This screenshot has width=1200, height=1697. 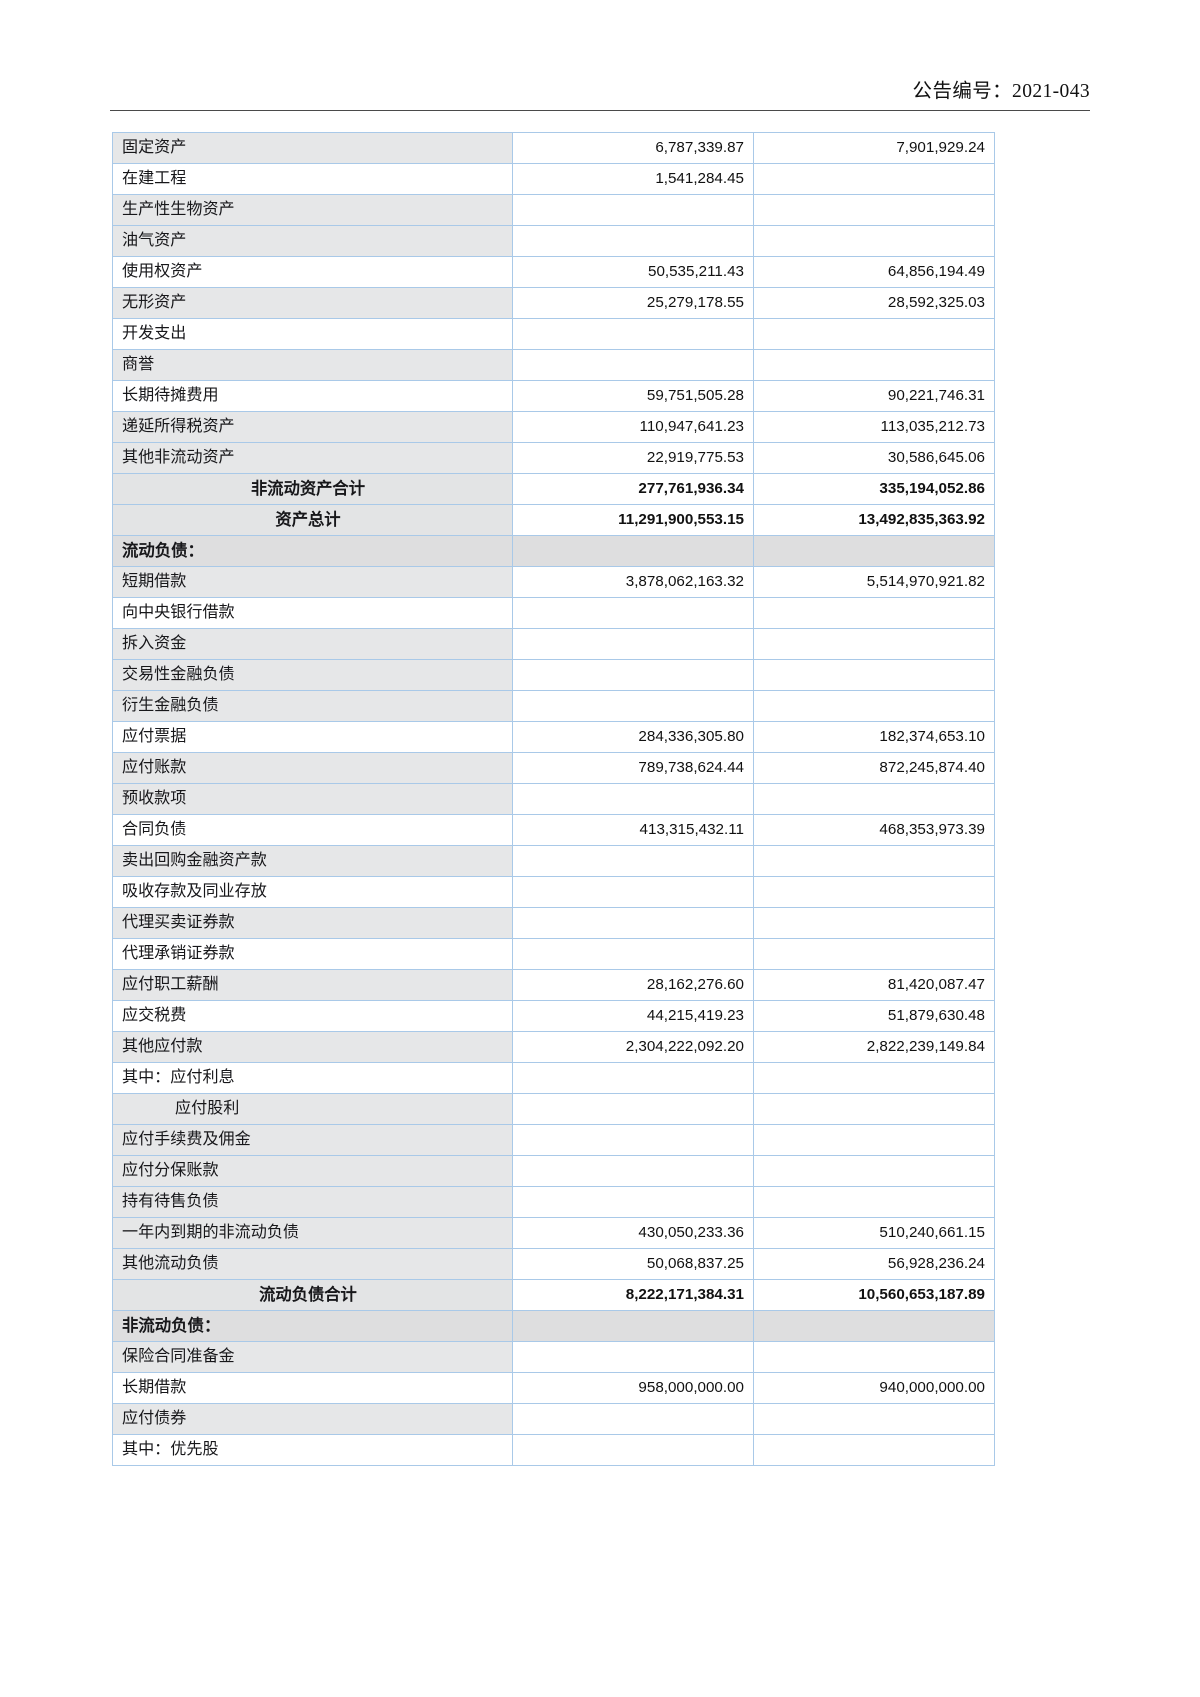 I want to click on row-value-prior-period: 64,856,194.49, so click(x=874, y=272).